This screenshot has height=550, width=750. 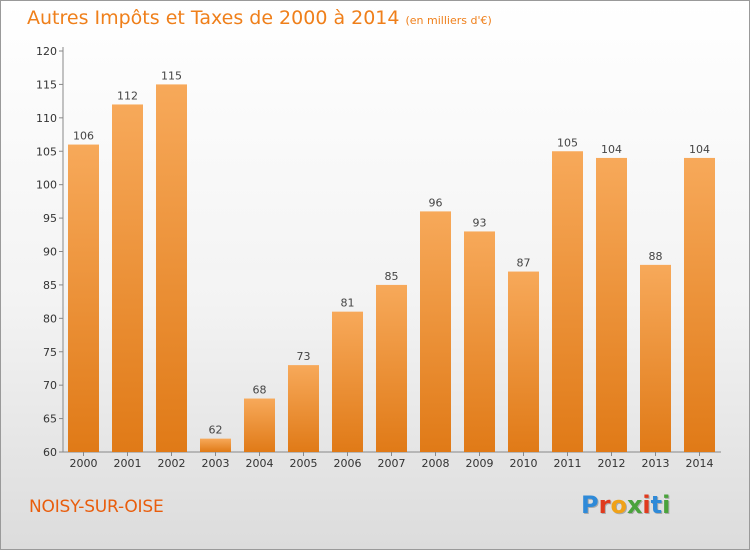 I want to click on y-tick-label: 65, so click(x=50, y=419).